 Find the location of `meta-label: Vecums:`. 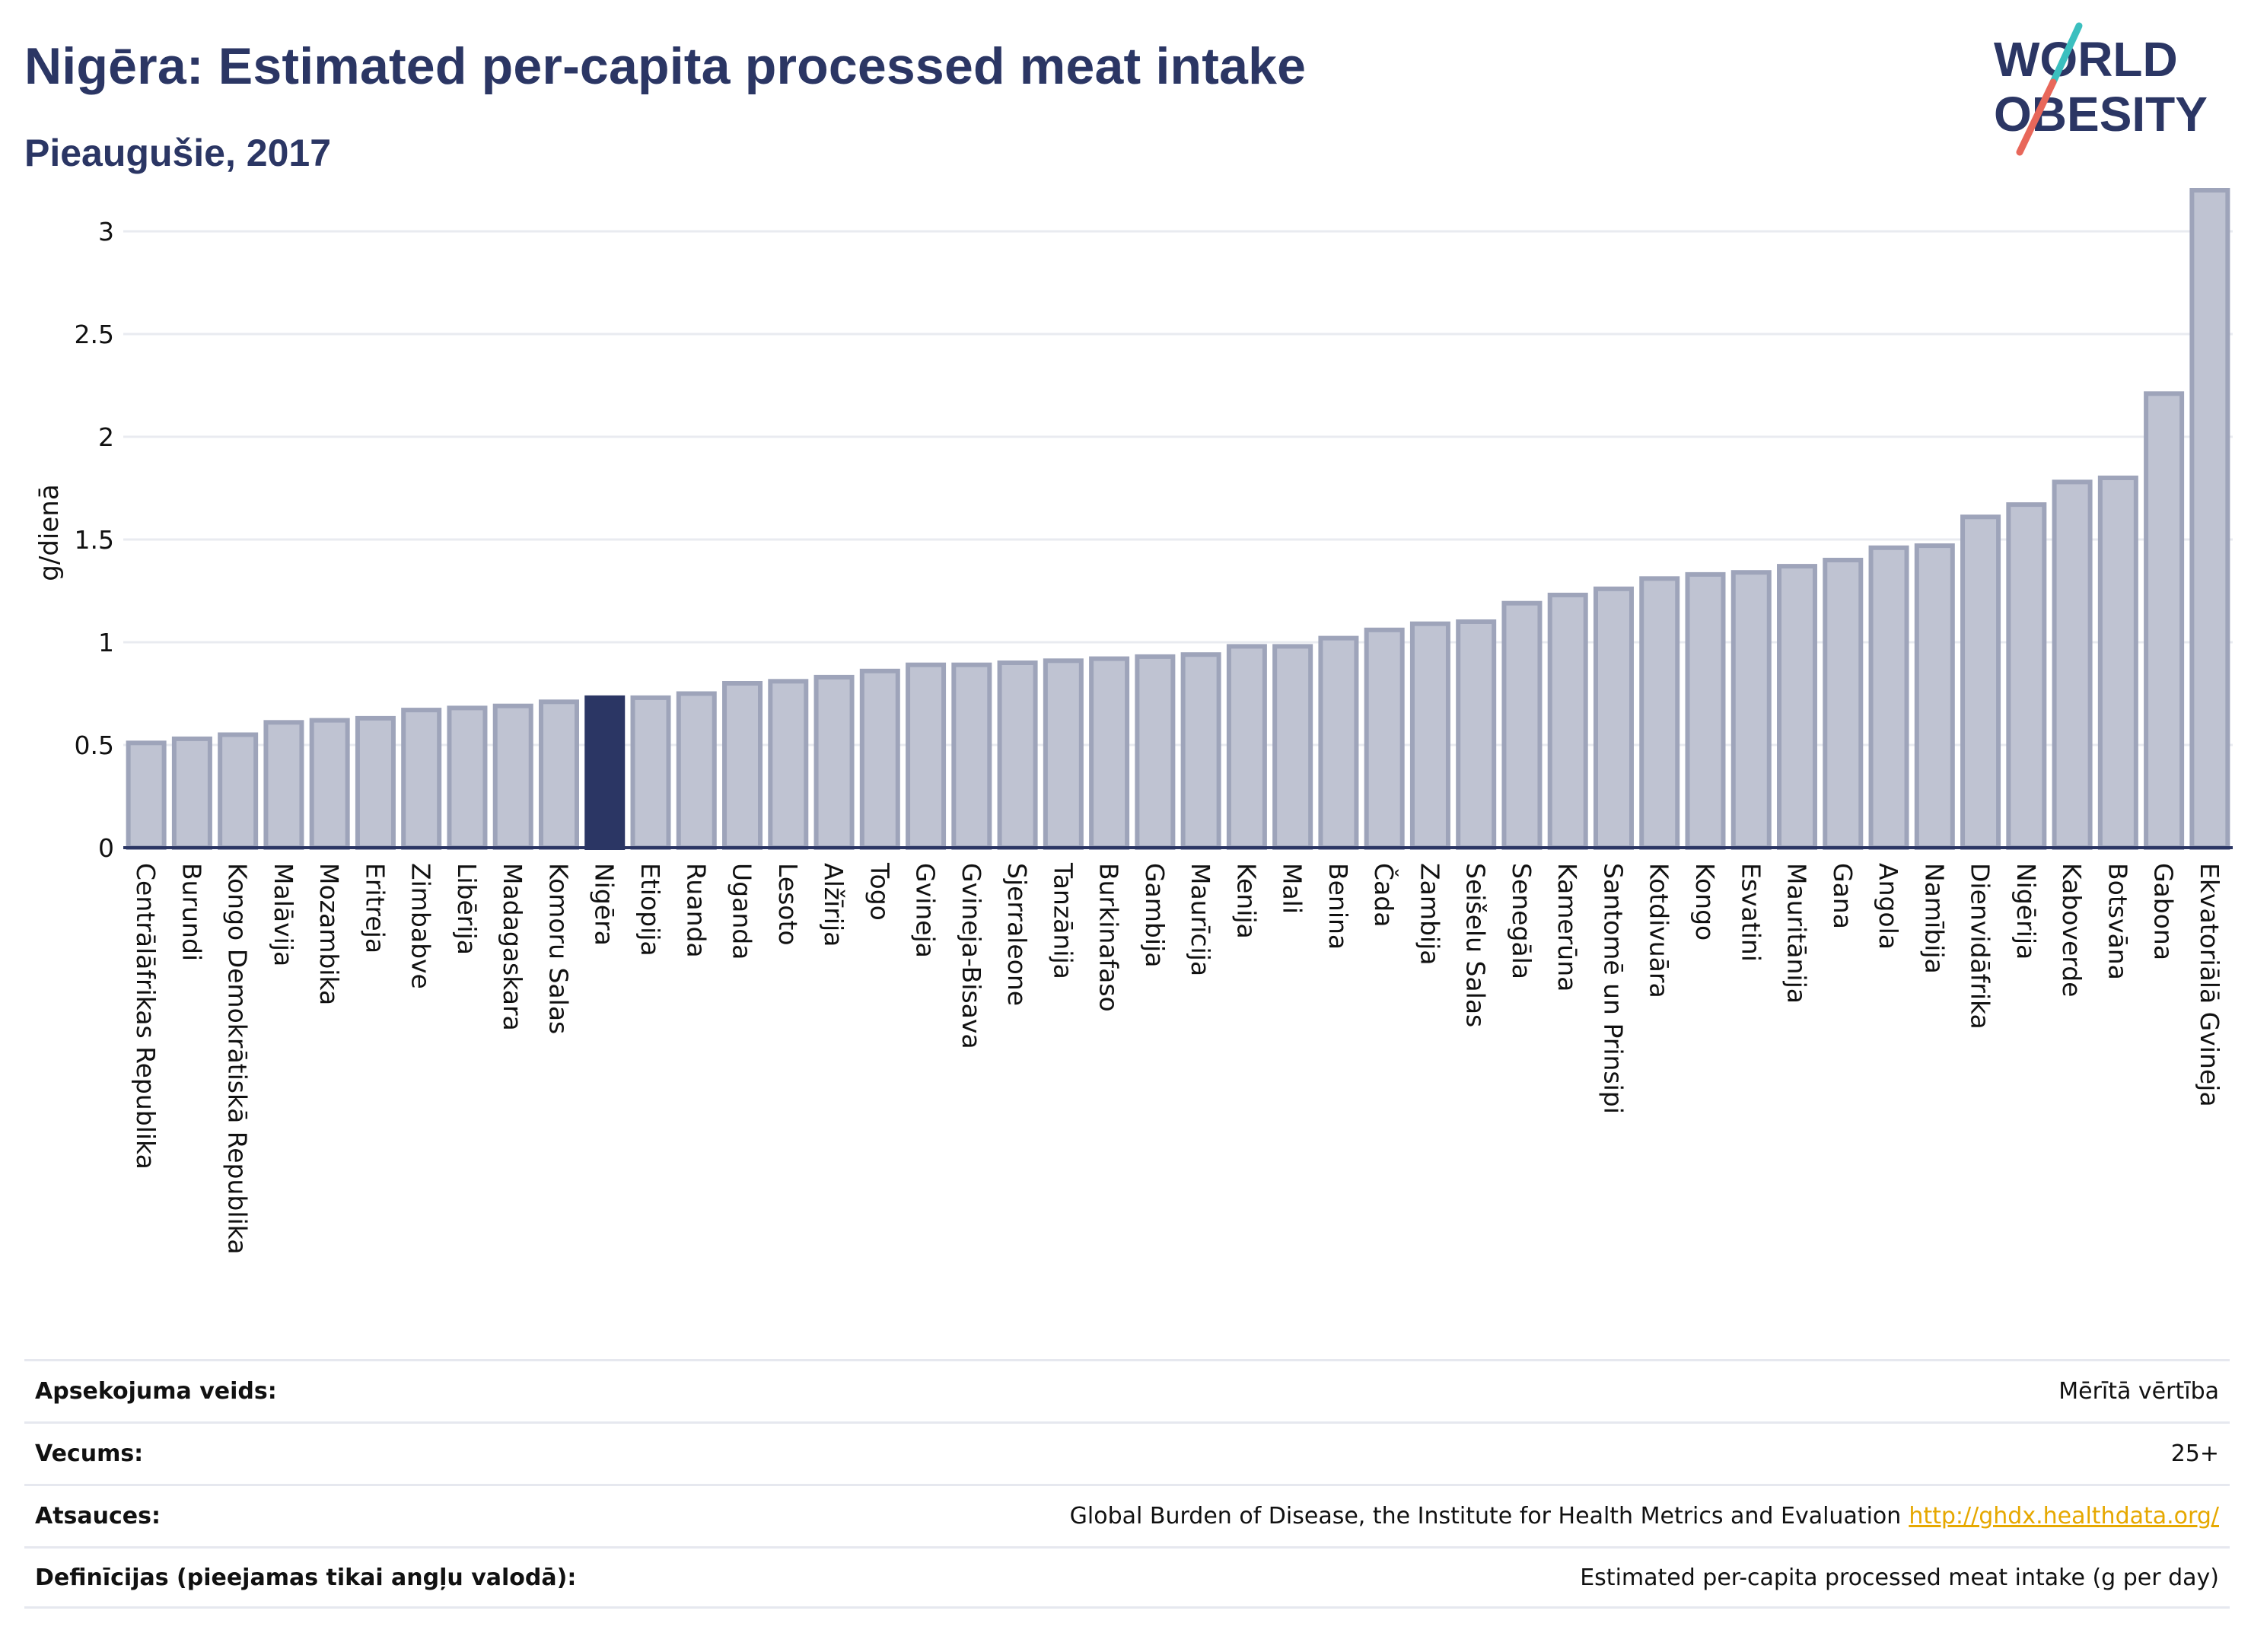

meta-label: Vecums: is located at coordinates (89, 1453).